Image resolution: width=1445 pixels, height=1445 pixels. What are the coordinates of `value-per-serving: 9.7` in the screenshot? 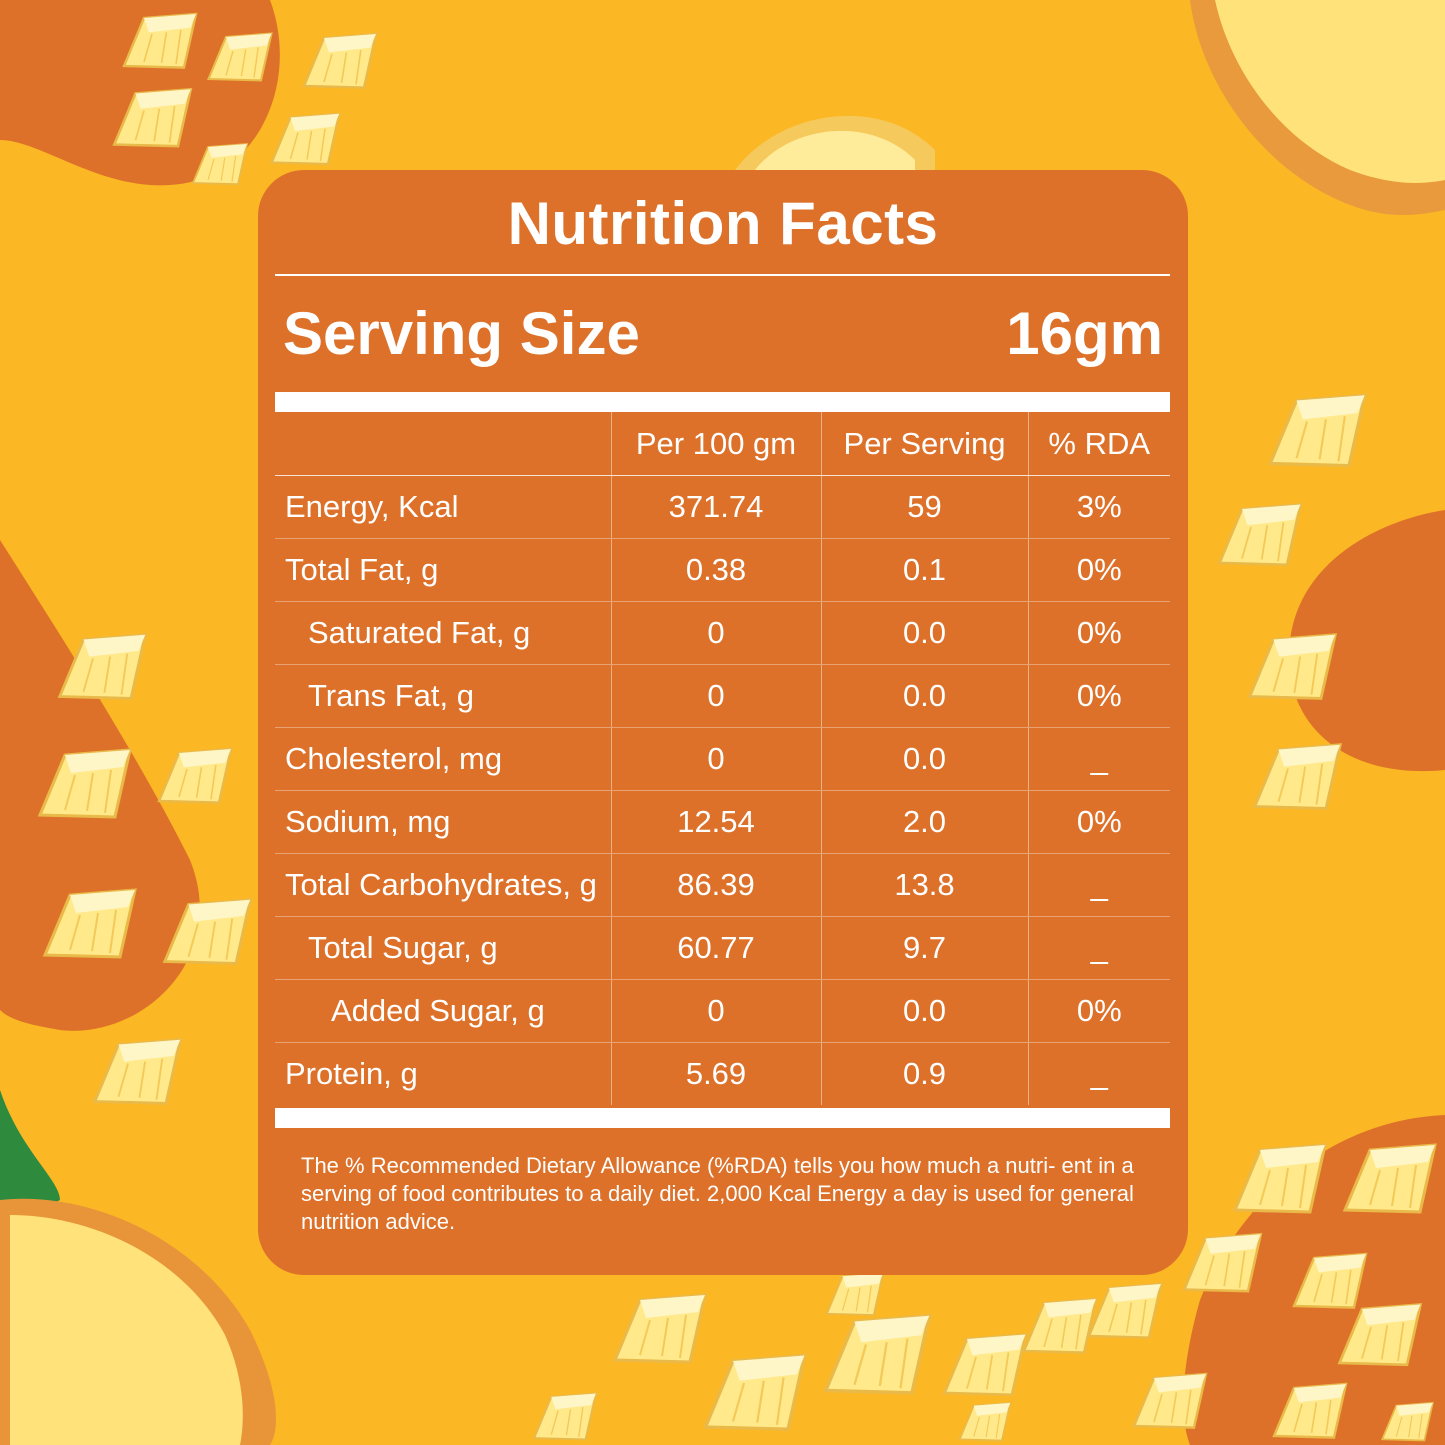 It's located at (924, 948).